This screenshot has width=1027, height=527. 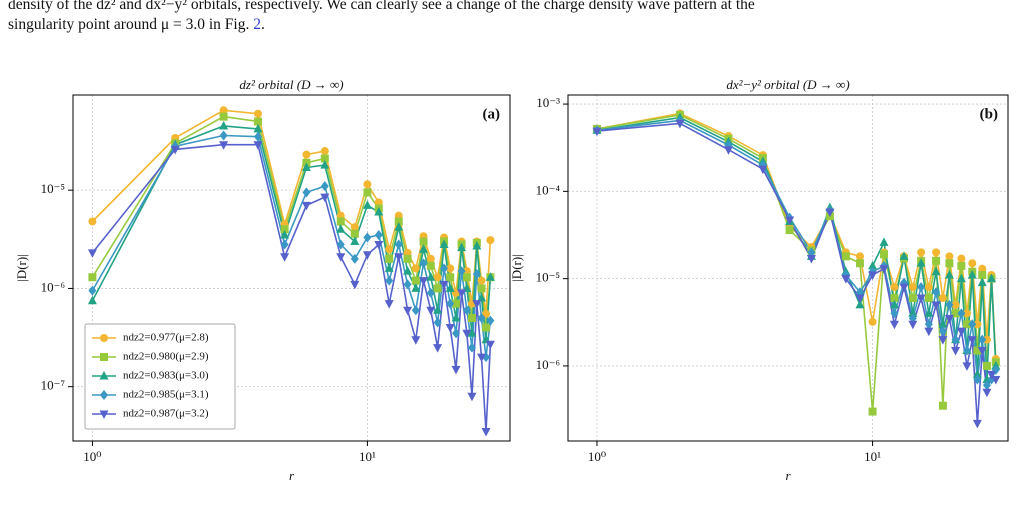 What do you see at coordinates (166, 357) in the screenshot?
I see `legend-label: ndz2=0.980(μ=2.9)` at bounding box center [166, 357].